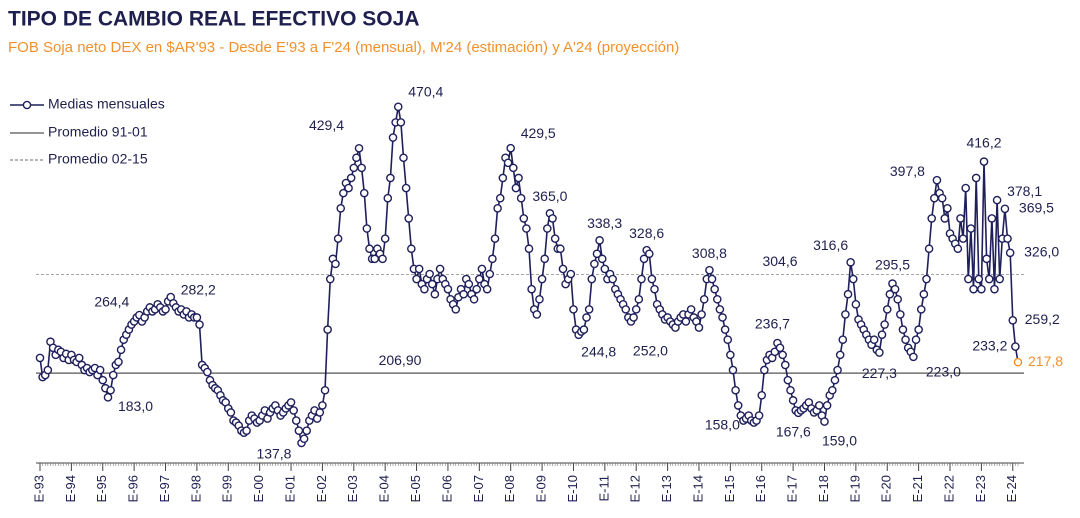 The width and height of the screenshot is (1080, 518). Describe the element at coordinates (1042, 319) in the screenshot. I see `data-label: 259,2` at that location.